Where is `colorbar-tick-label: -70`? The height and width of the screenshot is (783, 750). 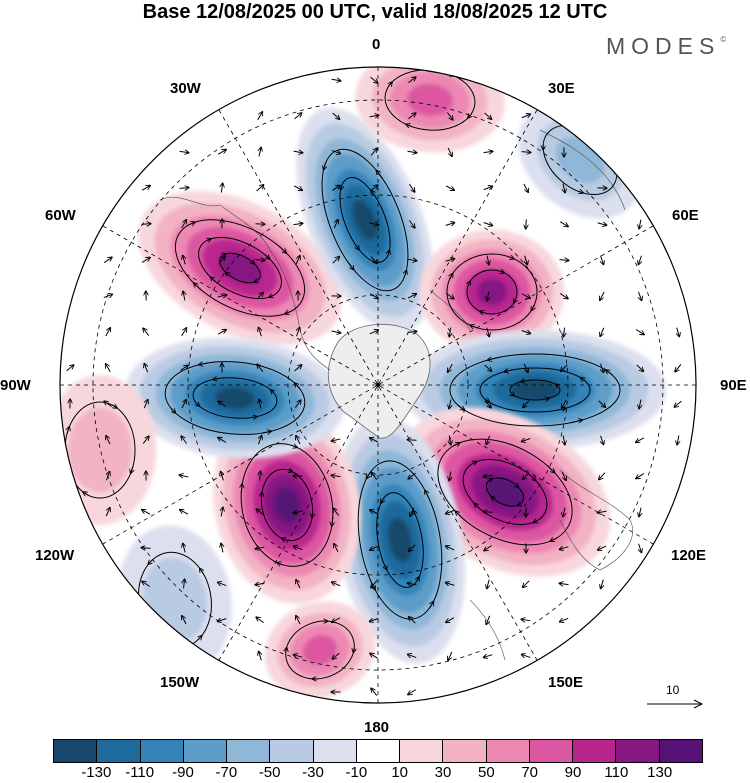
colorbar-tick-label: -70 is located at coordinates (226, 772).